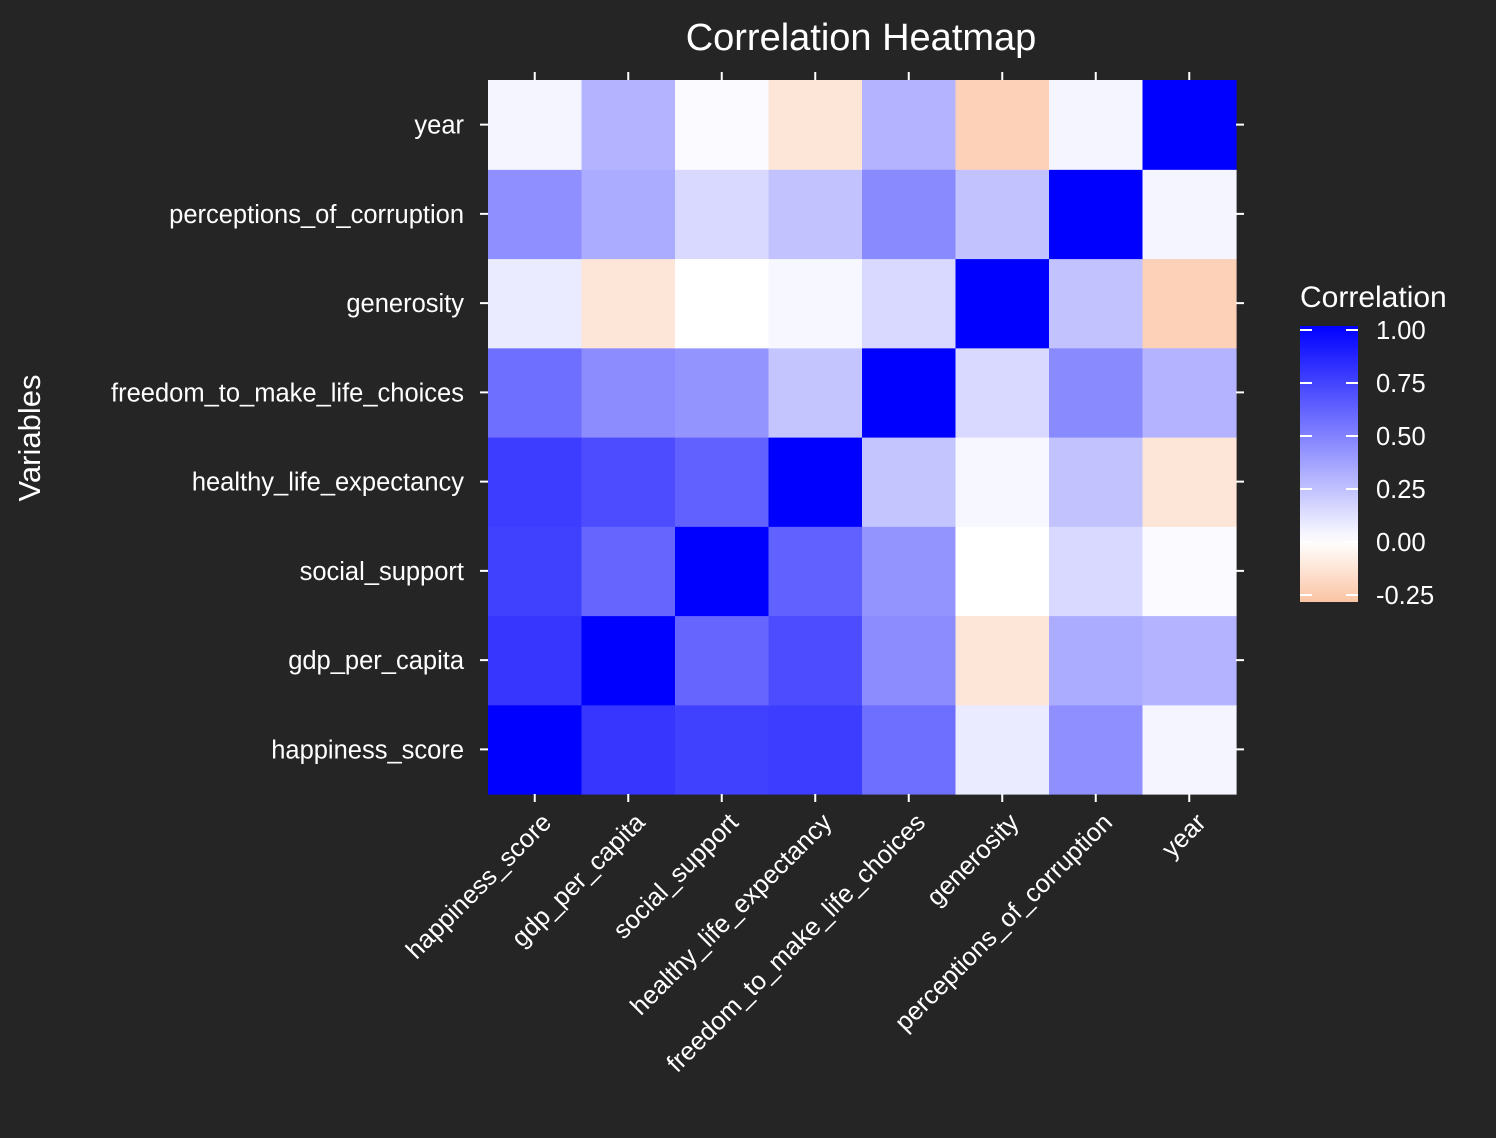 Image resolution: width=1496 pixels, height=1138 pixels. Describe the element at coordinates (722, 749) in the screenshot. I see `heatmap-cell-happiness_score-social_support` at that location.